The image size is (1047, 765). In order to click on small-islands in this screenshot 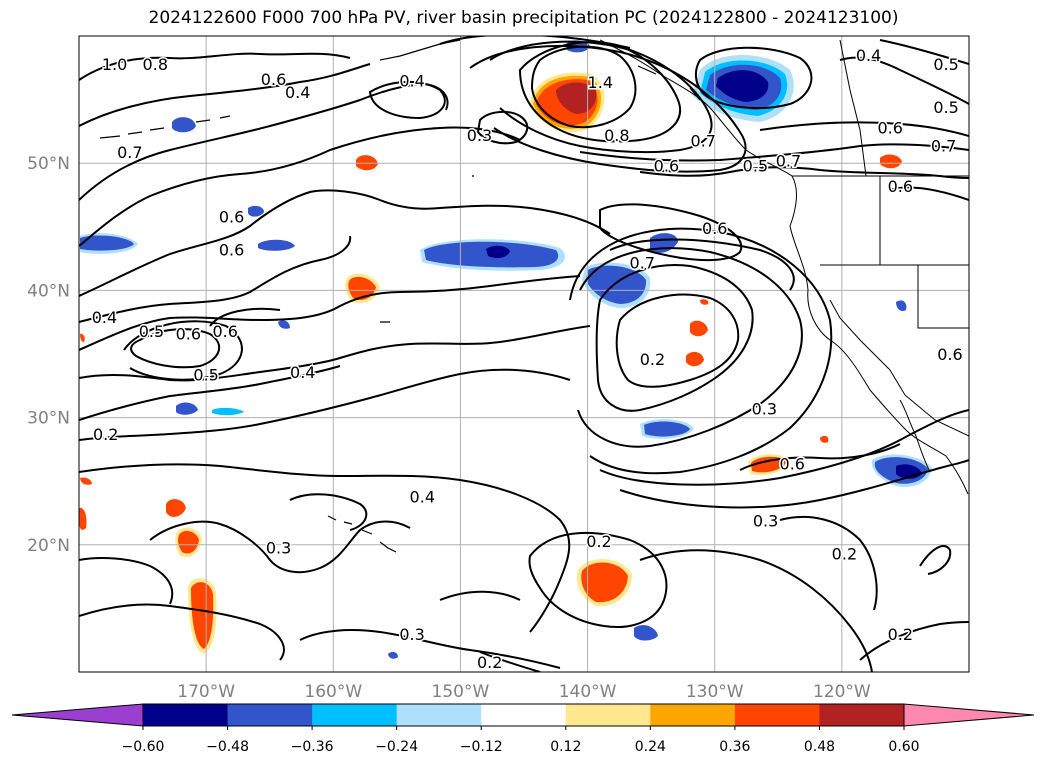, I will do `click(540, 194)`.